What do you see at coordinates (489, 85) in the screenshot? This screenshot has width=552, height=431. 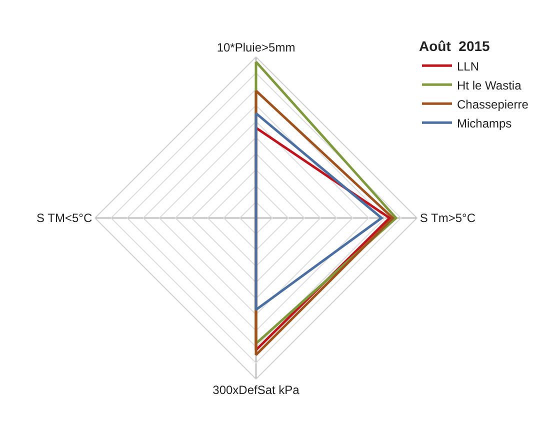 I see `legend-label: Ht le Wastia` at bounding box center [489, 85].